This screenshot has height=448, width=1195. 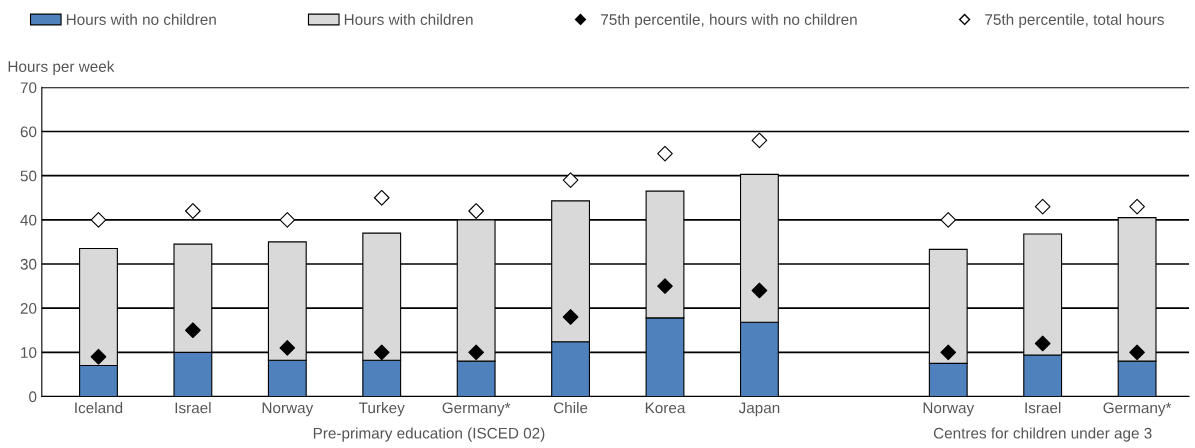 I want to click on y-tick-label: 30, so click(x=28, y=264).